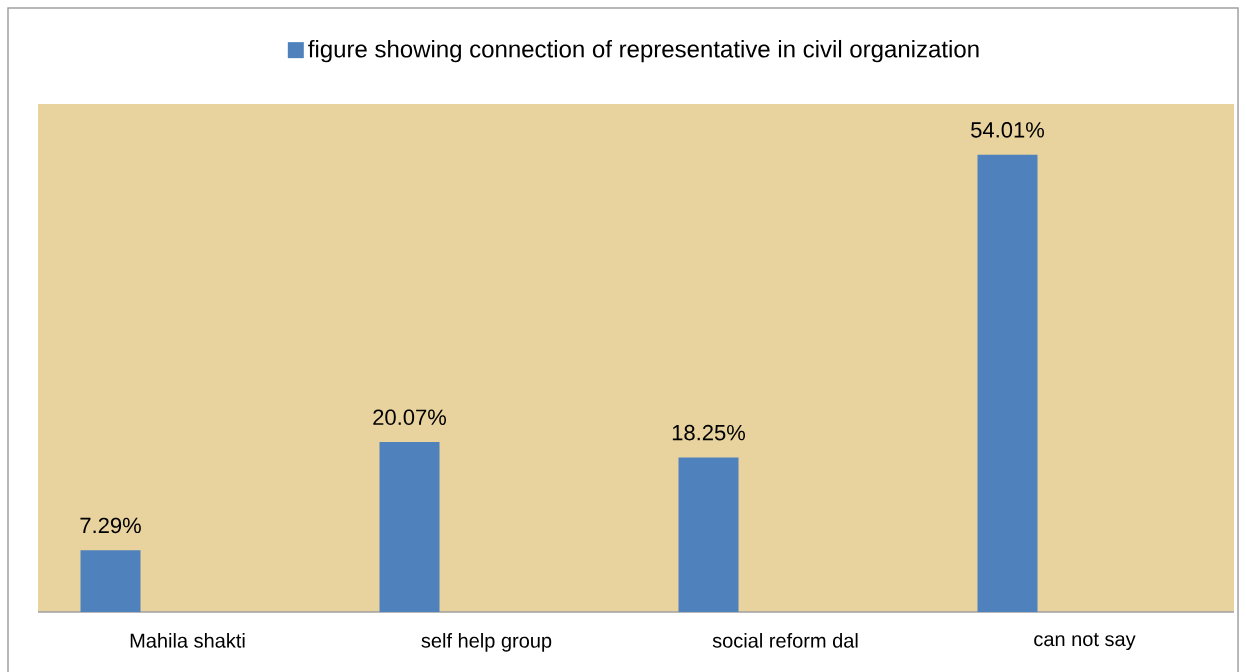 The width and height of the screenshot is (1246, 672). What do you see at coordinates (708, 432) in the screenshot?
I see `data-label: 18.25%` at bounding box center [708, 432].